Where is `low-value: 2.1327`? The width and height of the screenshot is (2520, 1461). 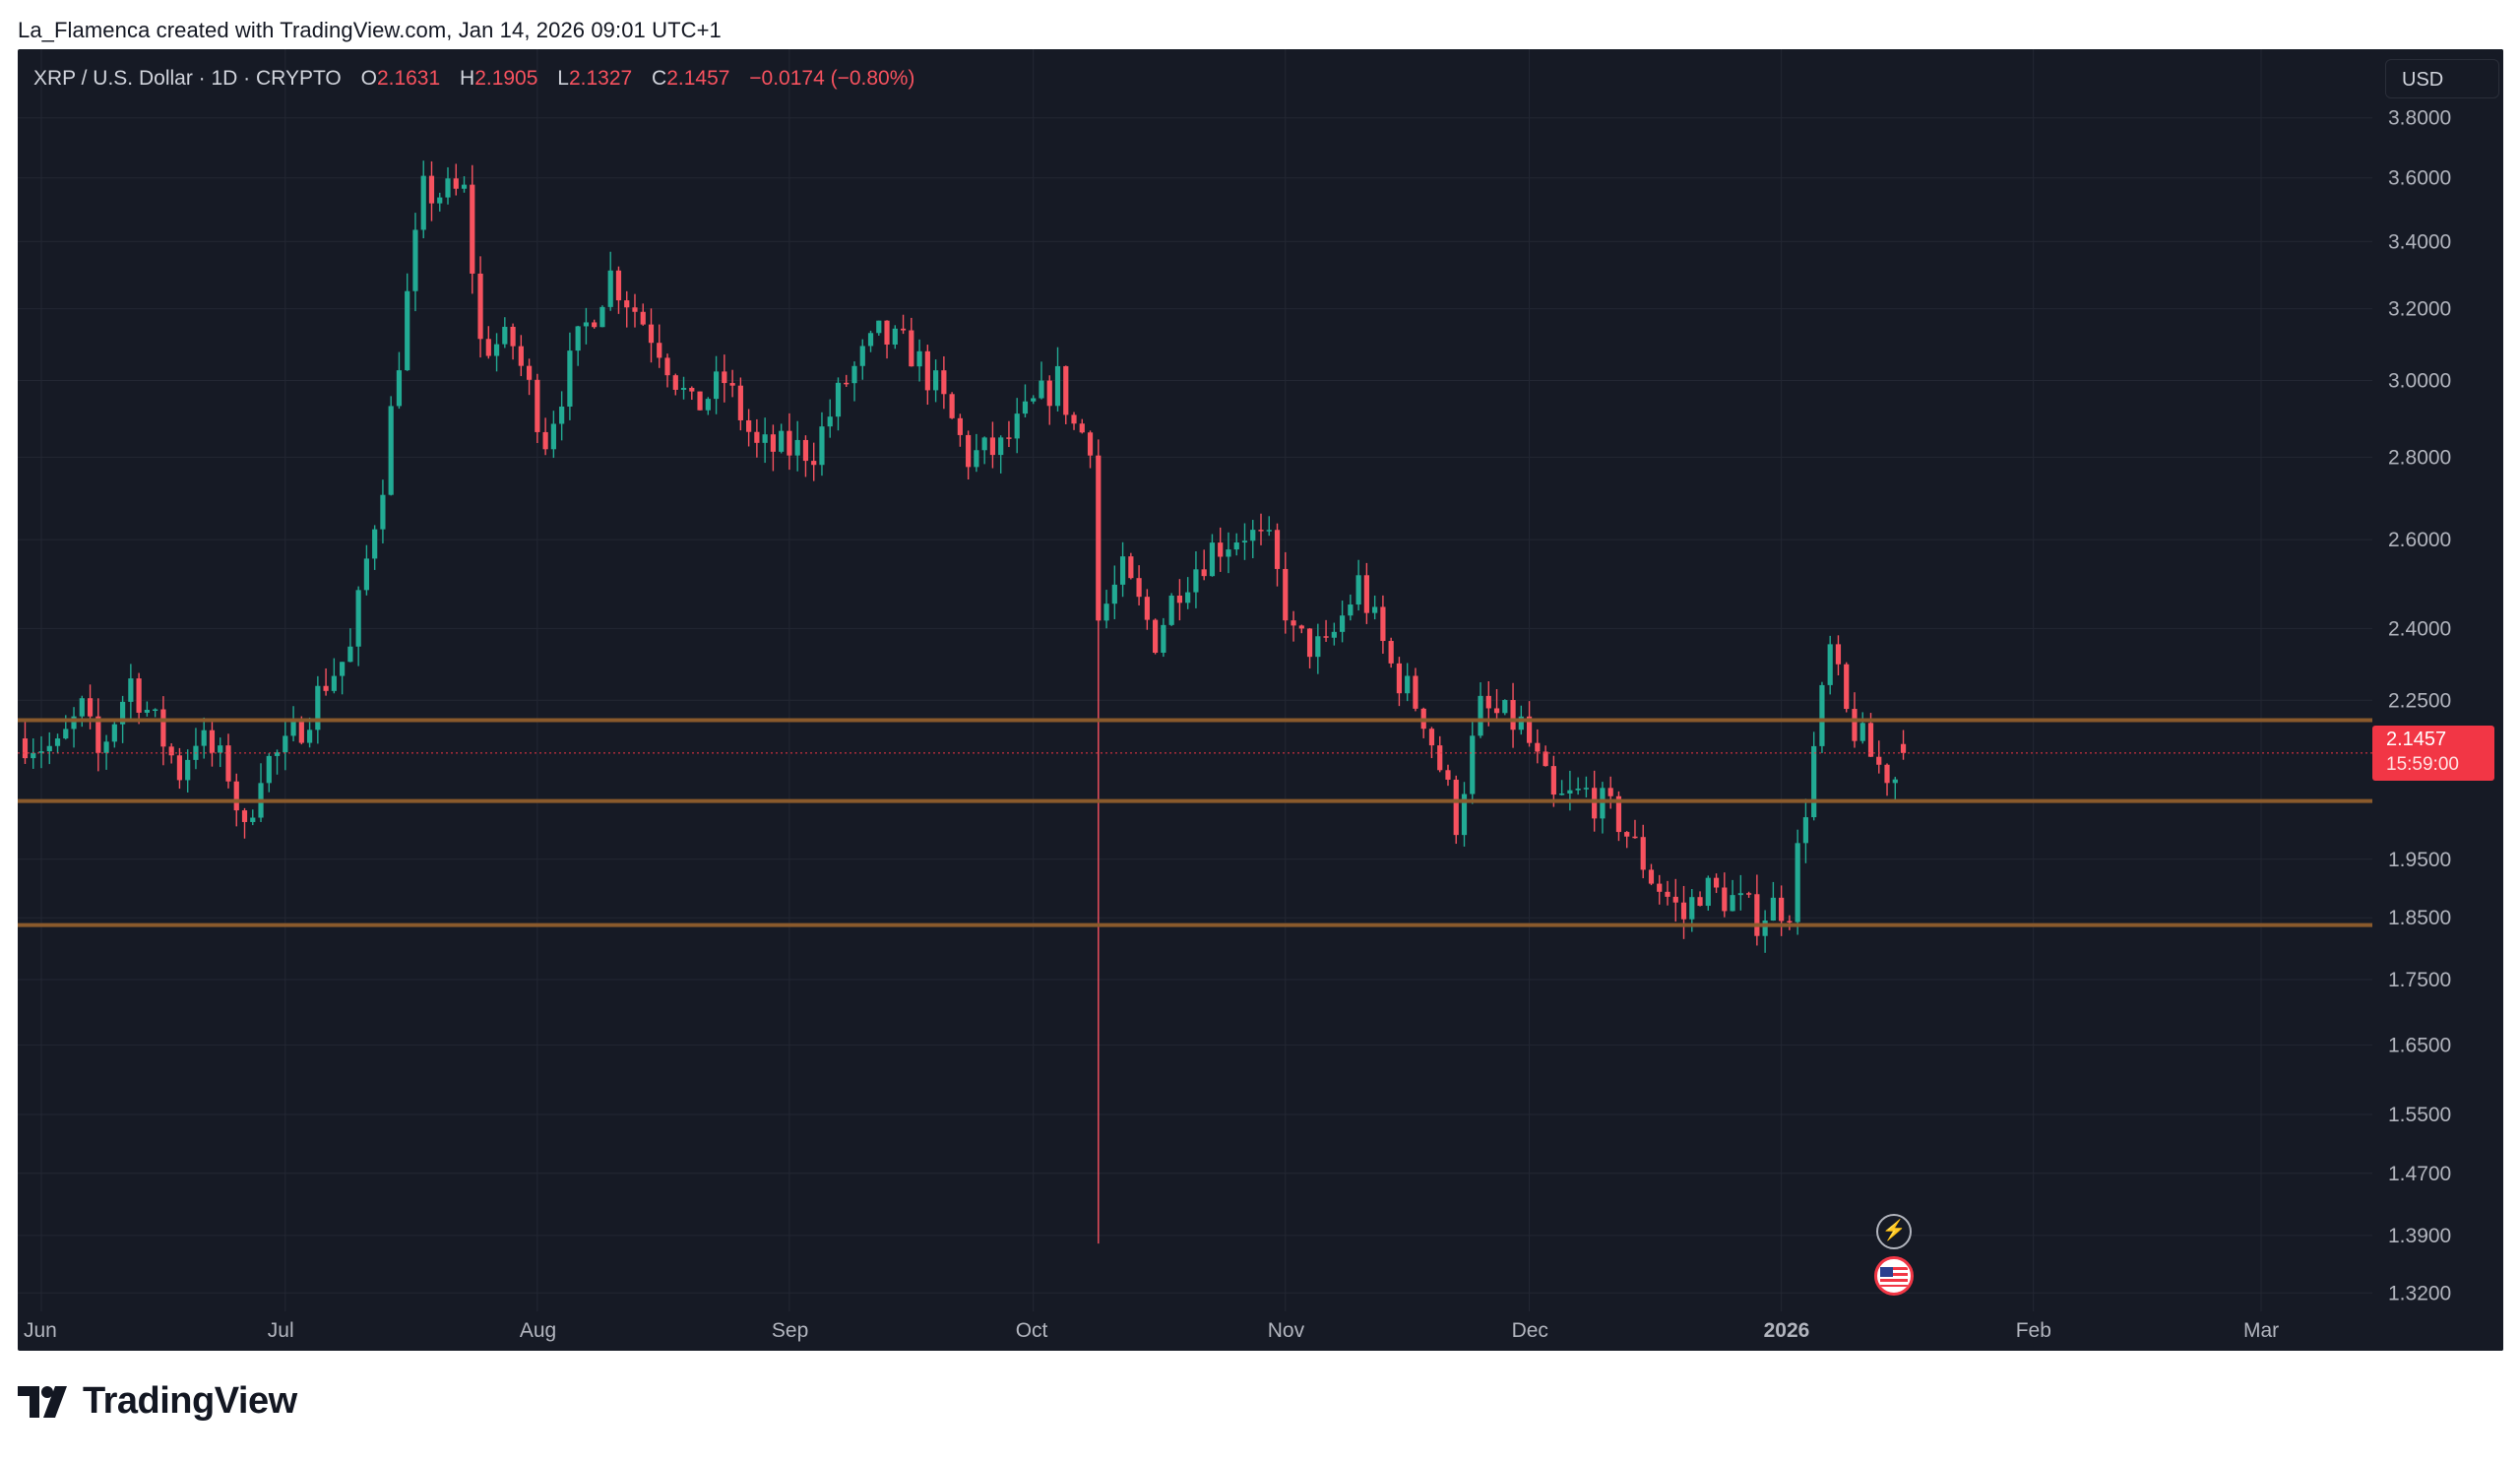 low-value: 2.1327 is located at coordinates (600, 78).